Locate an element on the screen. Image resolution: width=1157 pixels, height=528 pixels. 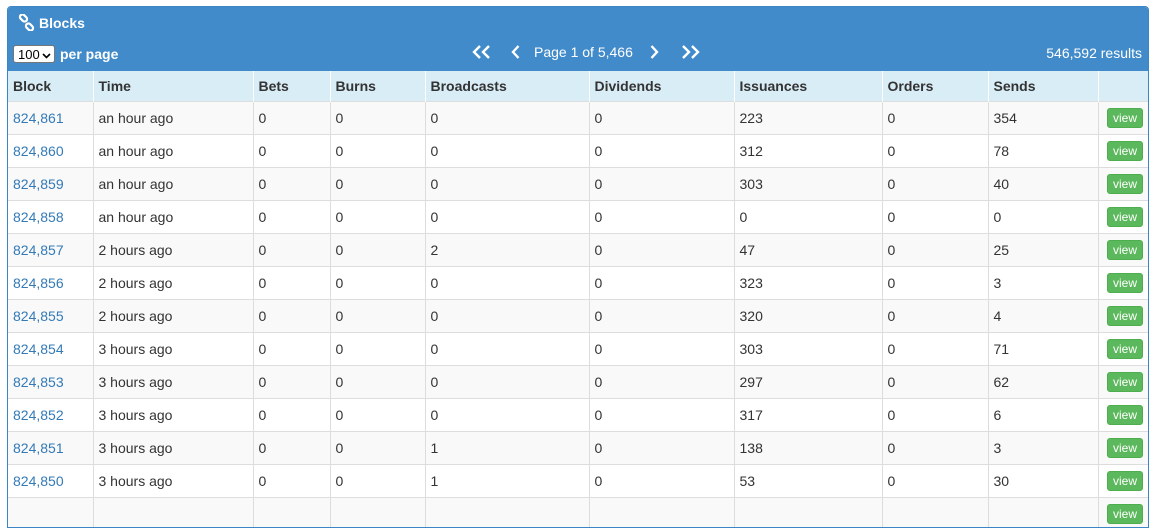
cell-block: 824,856 is located at coordinates (50, 282).